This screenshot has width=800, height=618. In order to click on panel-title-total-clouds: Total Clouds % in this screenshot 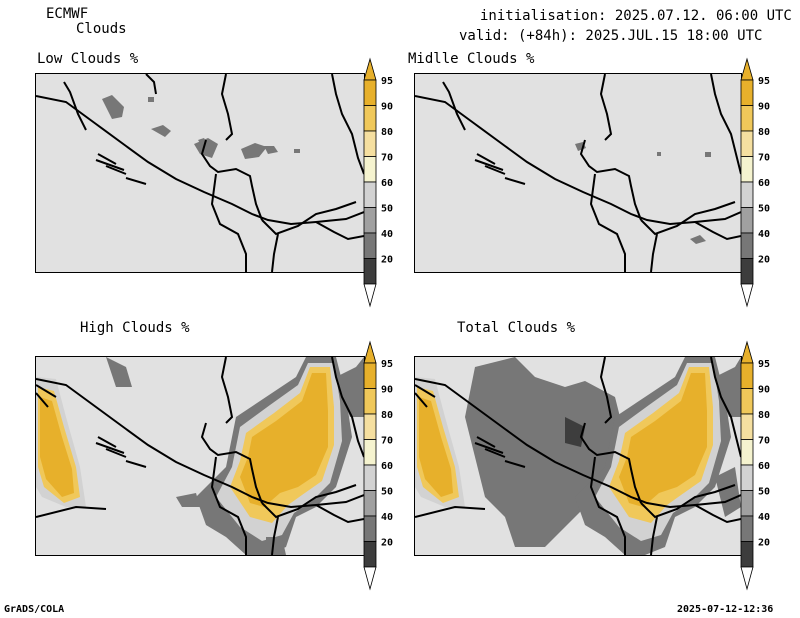, I will do `click(516, 328)`.